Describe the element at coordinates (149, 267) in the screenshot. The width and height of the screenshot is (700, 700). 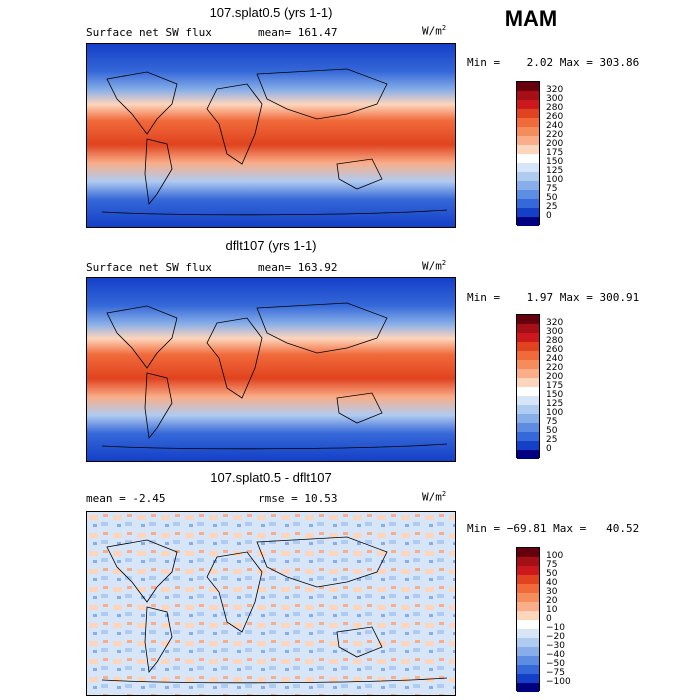
I see `panel-2-variable-label: Surface net SW flux` at that location.